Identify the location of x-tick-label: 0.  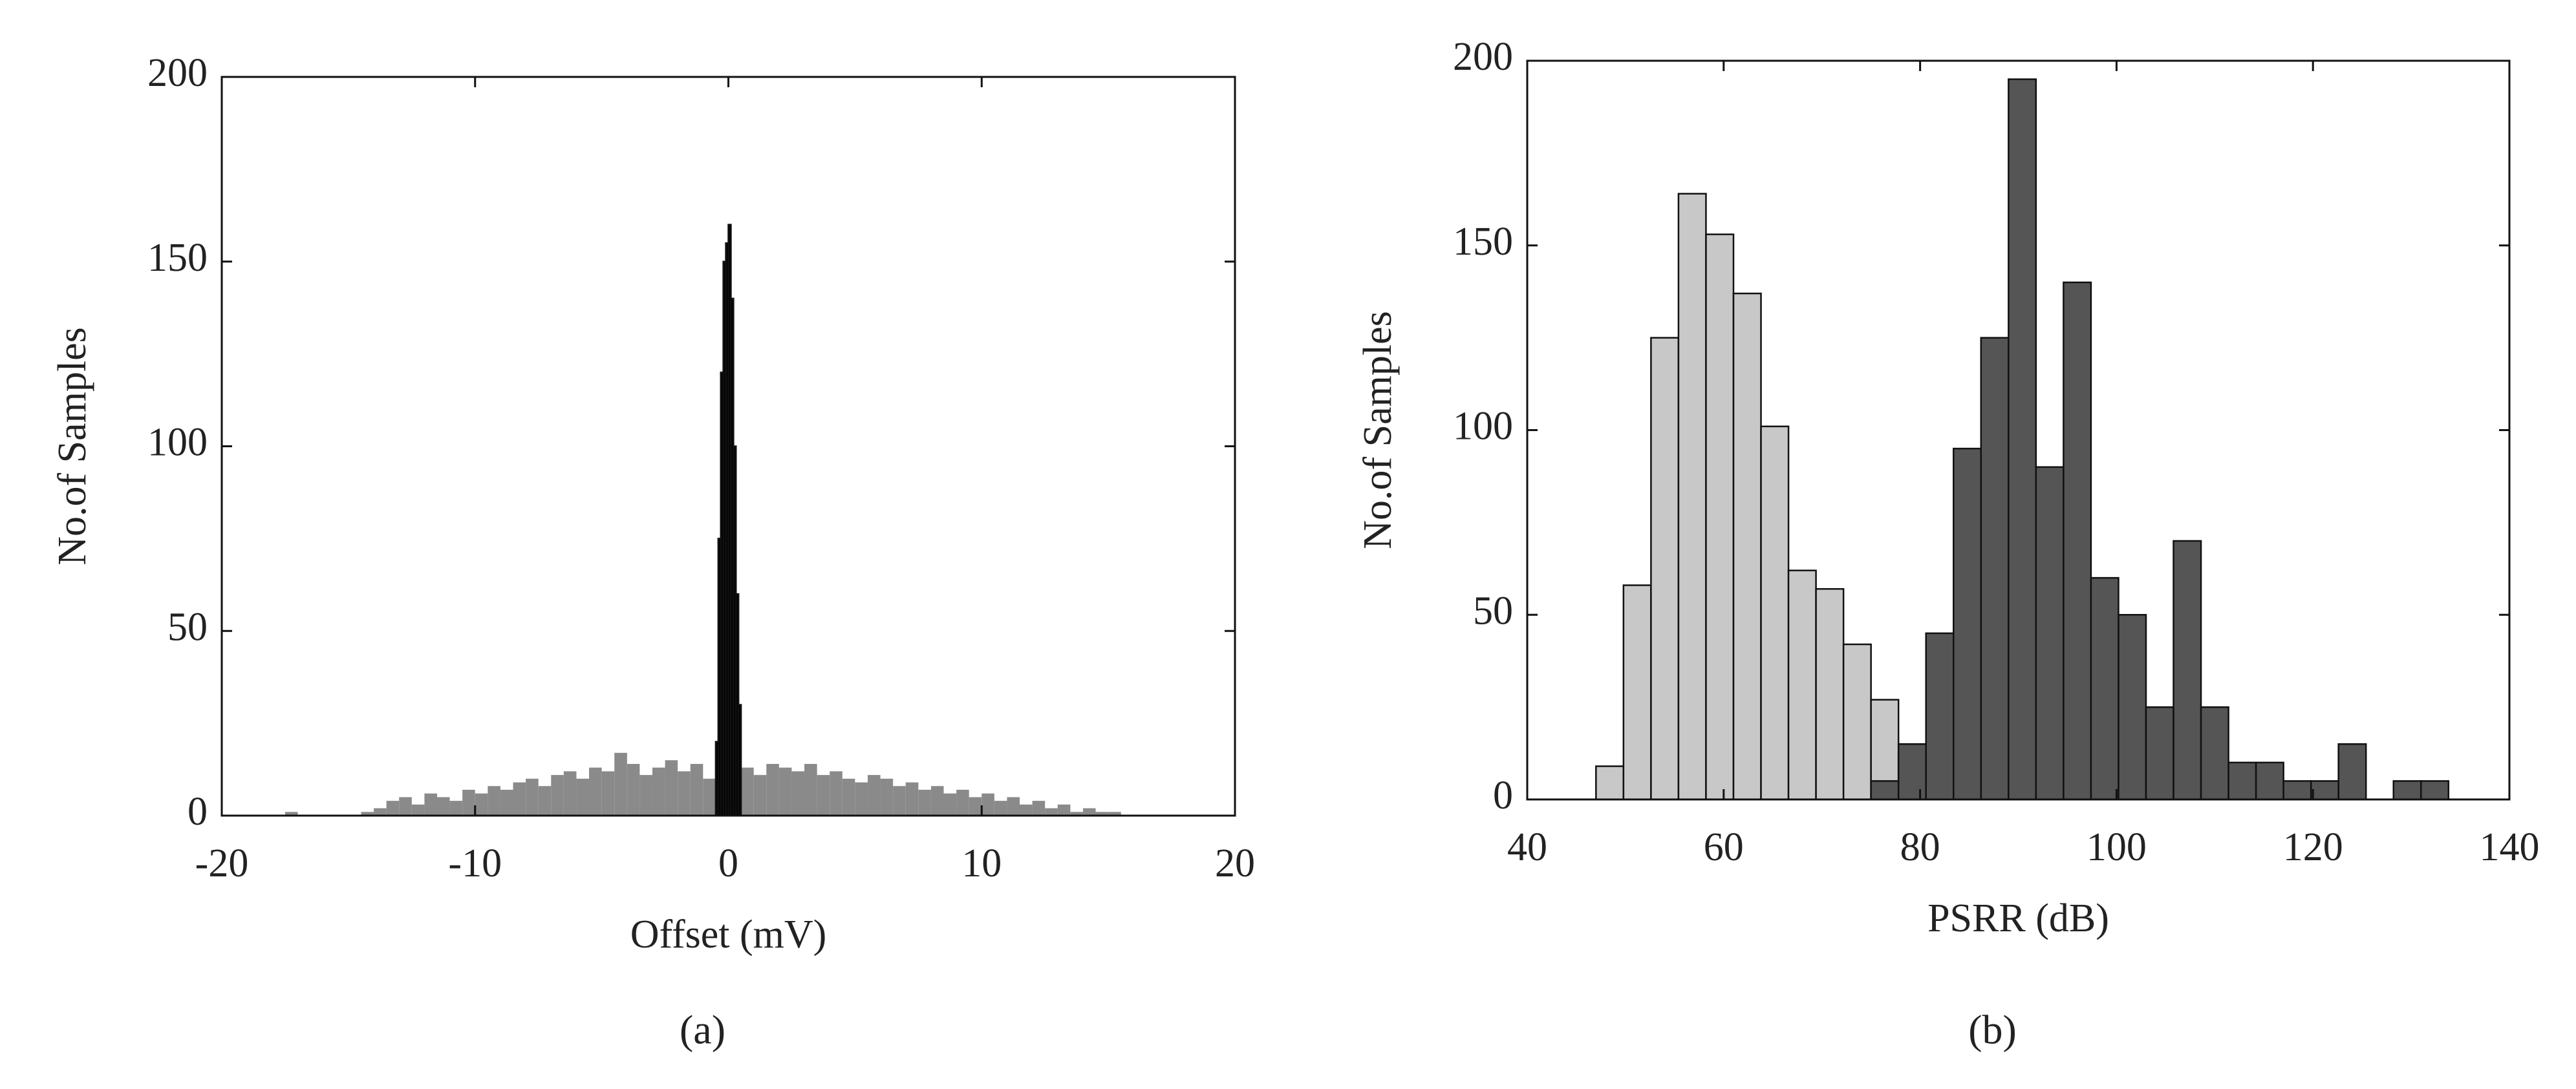
(728, 863).